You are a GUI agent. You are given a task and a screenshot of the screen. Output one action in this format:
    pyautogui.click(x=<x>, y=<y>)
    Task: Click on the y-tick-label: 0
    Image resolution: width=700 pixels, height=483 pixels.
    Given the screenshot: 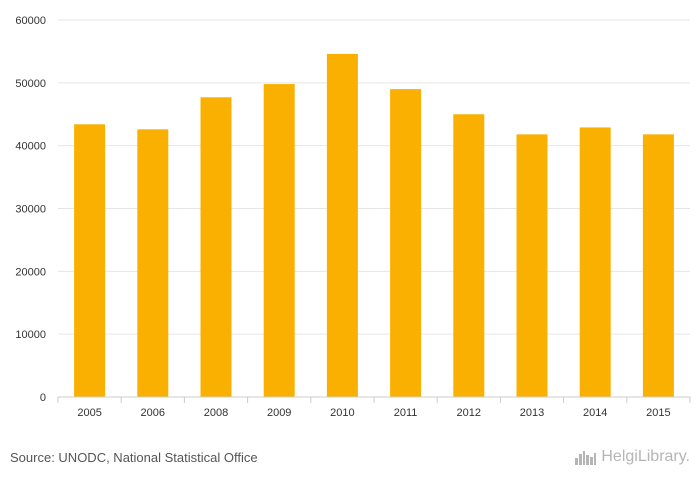 What is the action you would take?
    pyautogui.click(x=43, y=398)
    